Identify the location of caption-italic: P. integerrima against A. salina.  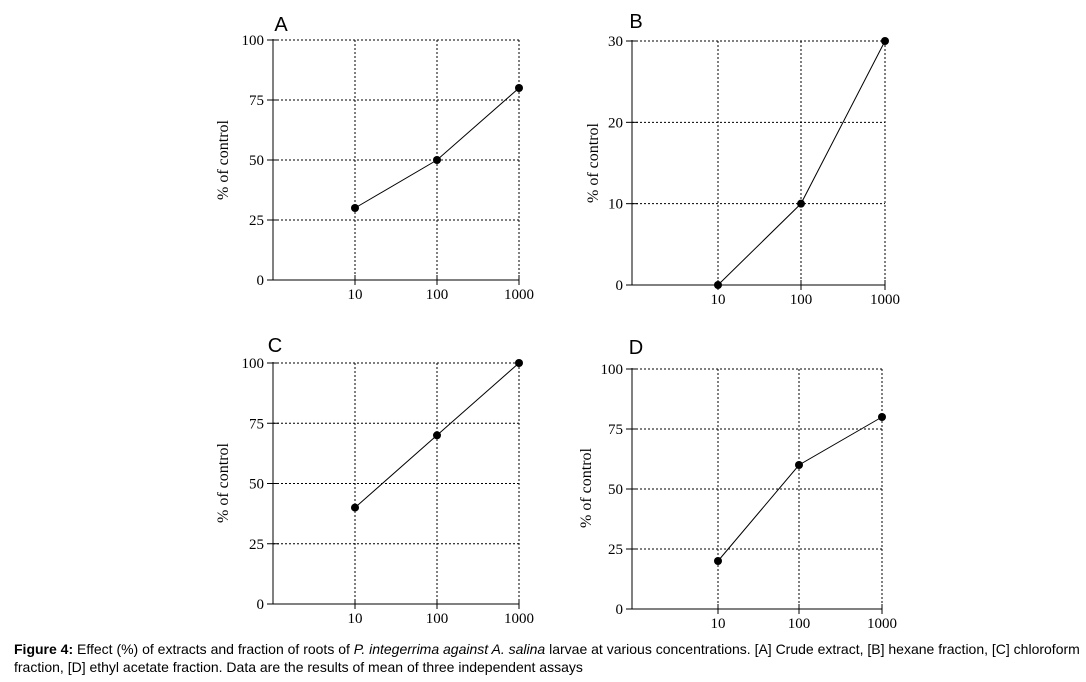
(449, 649).